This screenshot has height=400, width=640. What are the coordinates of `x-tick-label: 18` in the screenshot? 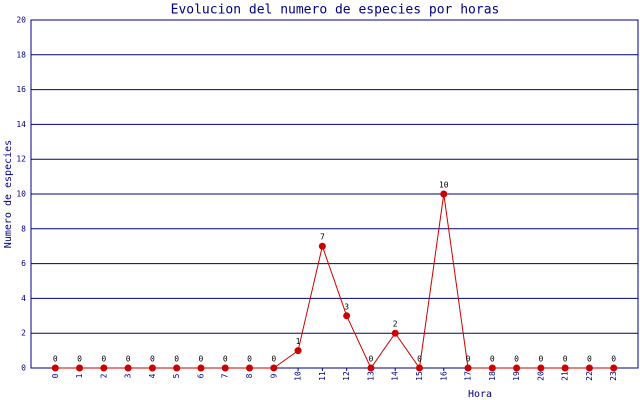 It's located at (492, 376).